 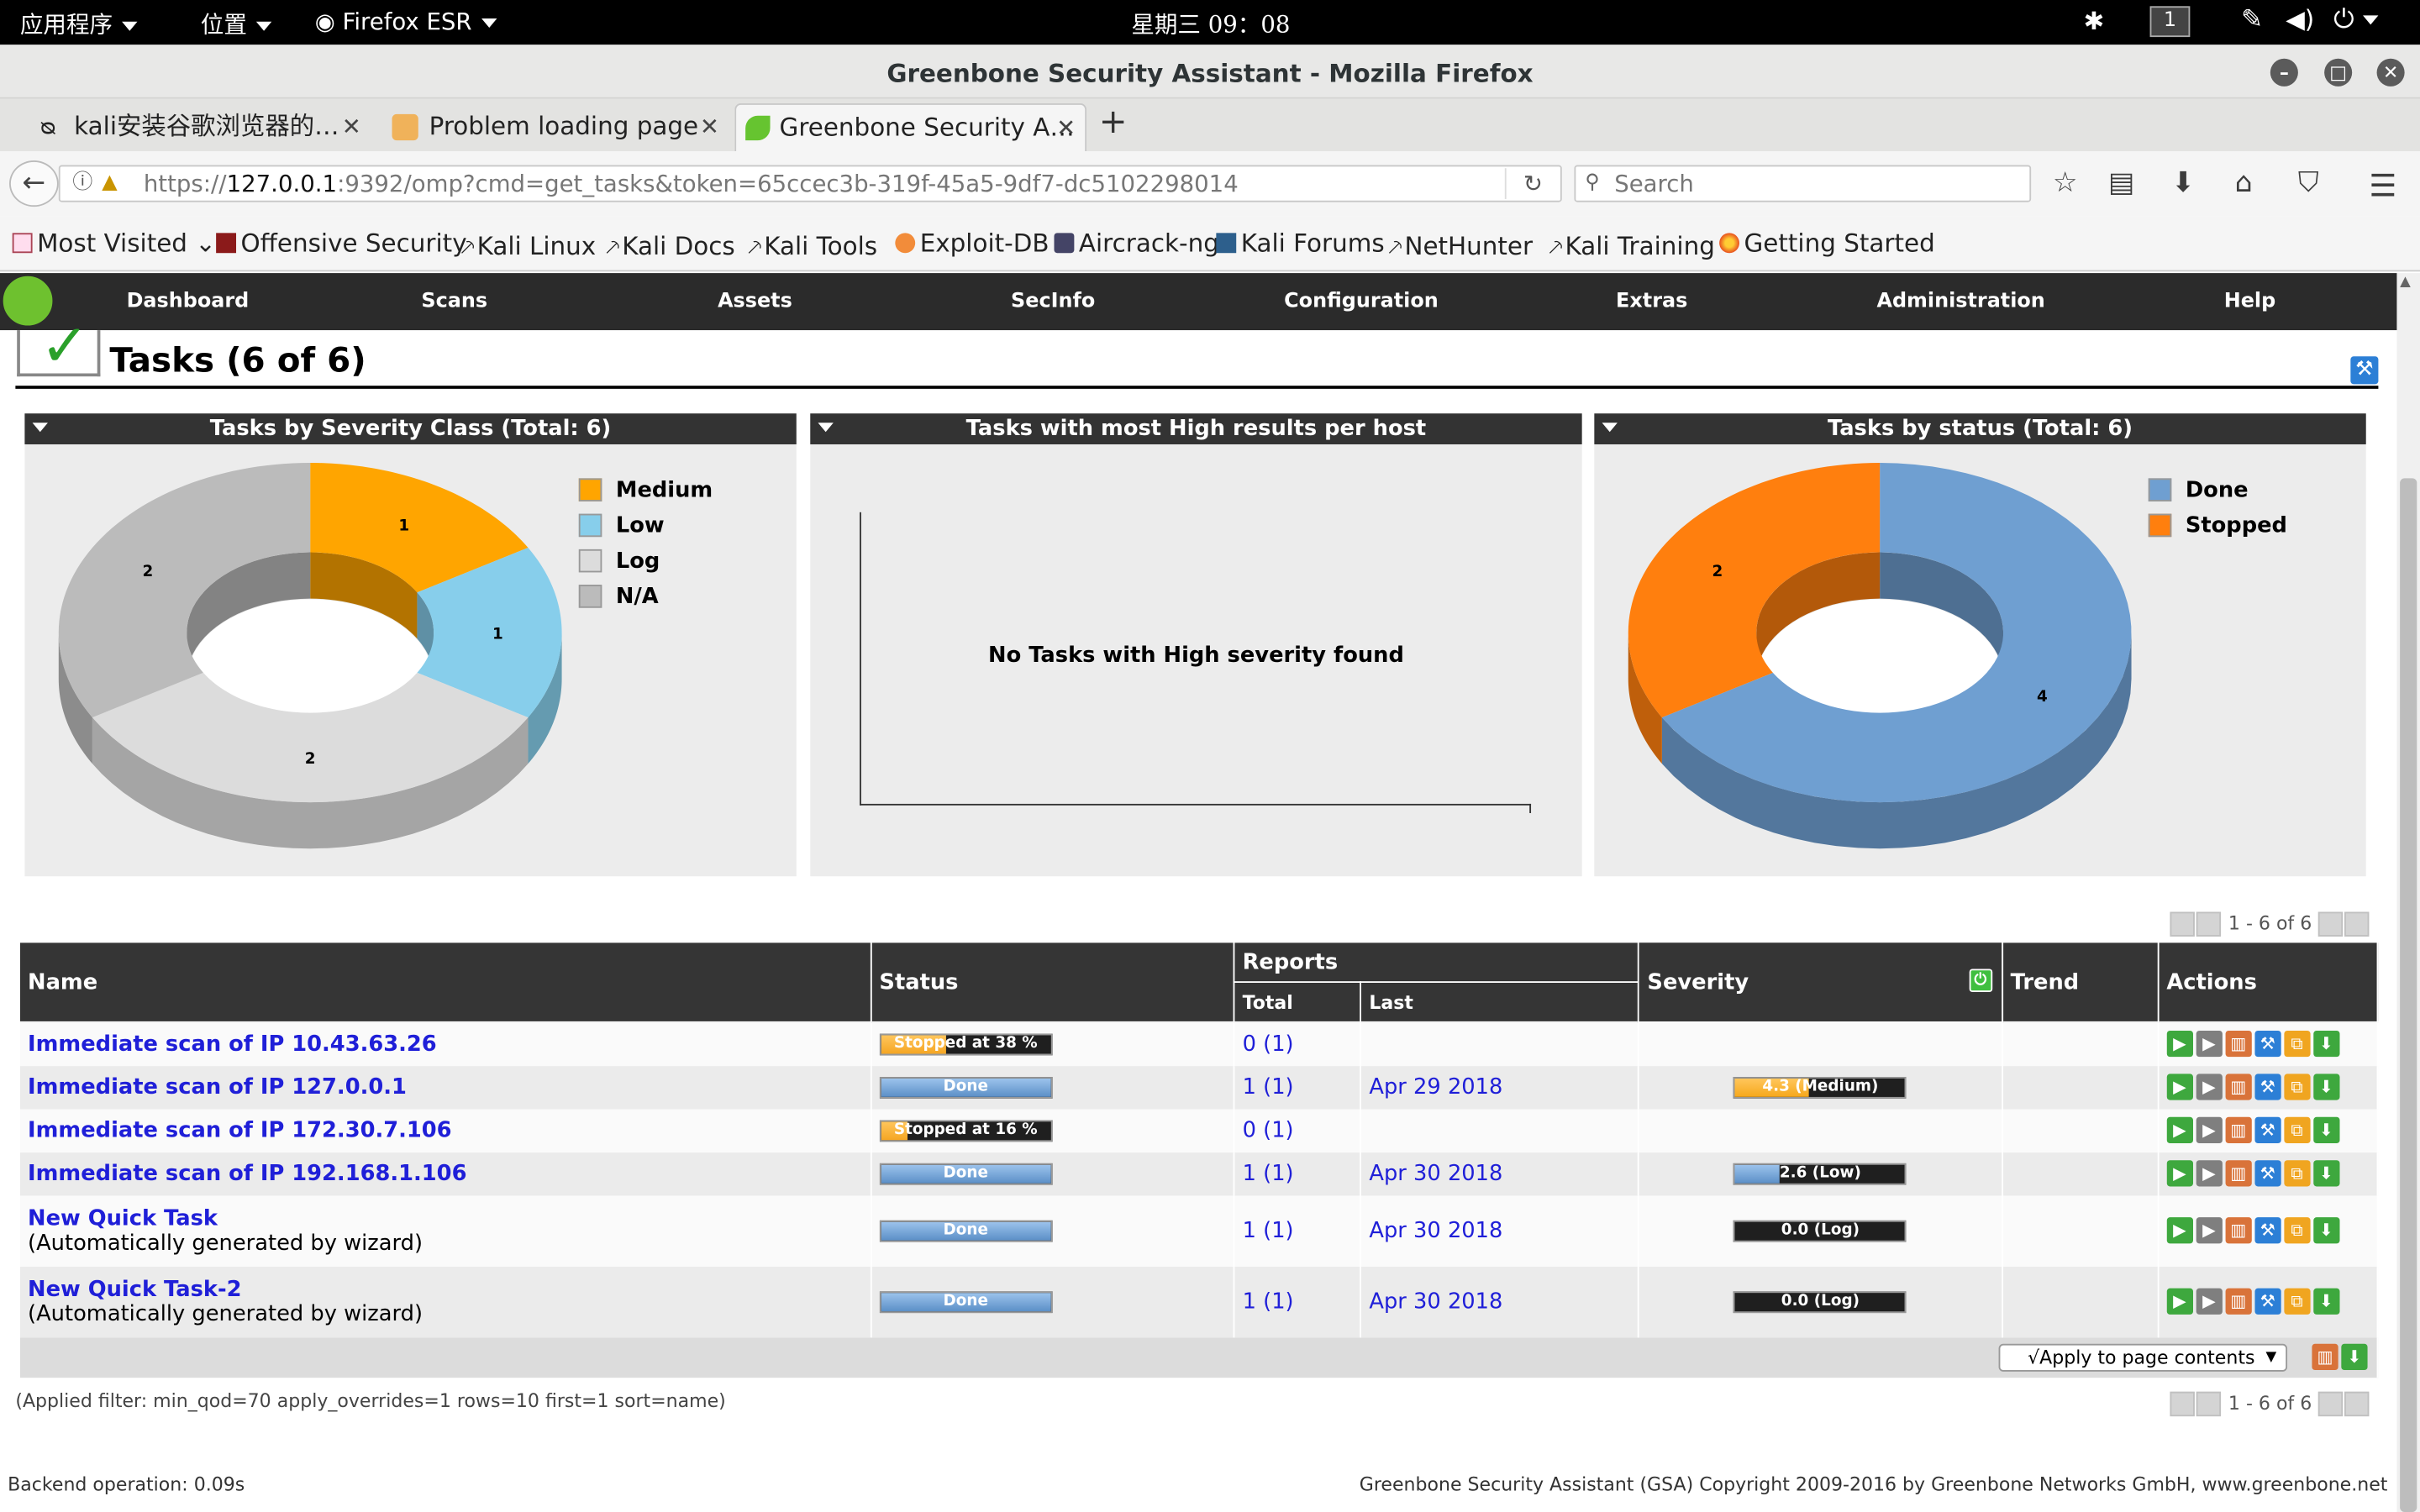 What do you see at coordinates (972, 243) in the screenshot?
I see `bookmark-exploit-db: Exploit-DB` at bounding box center [972, 243].